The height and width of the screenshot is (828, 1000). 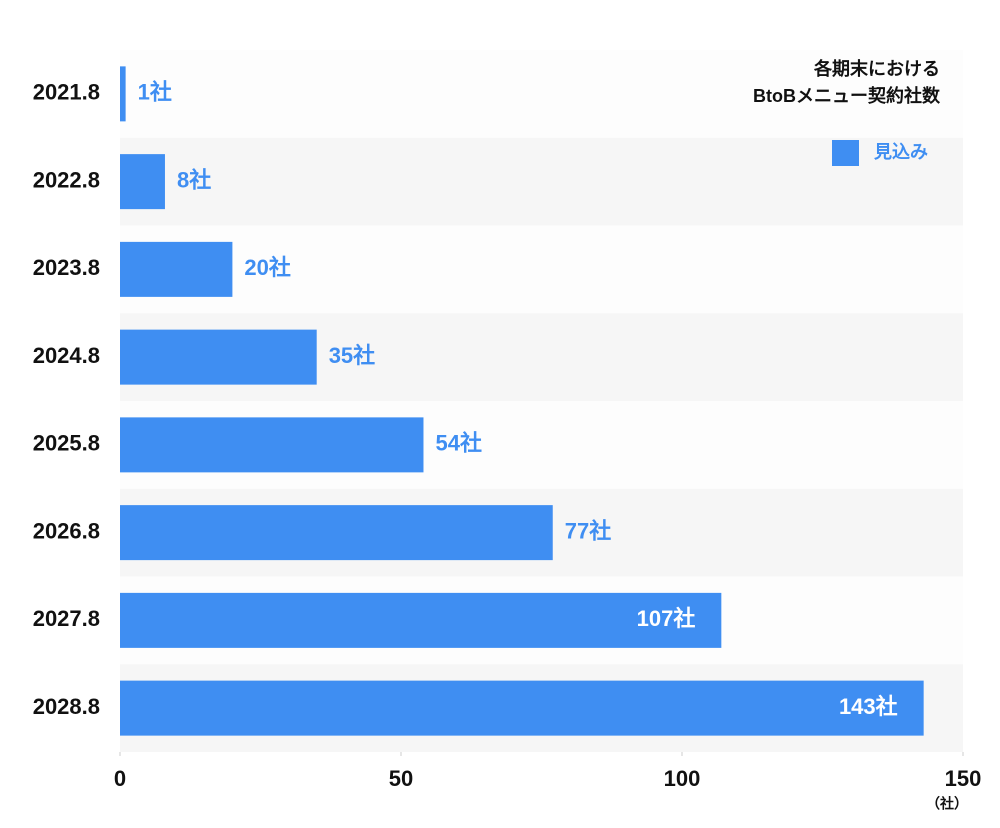 I want to click on y-tick-label: 2027.8, so click(x=66, y=618).